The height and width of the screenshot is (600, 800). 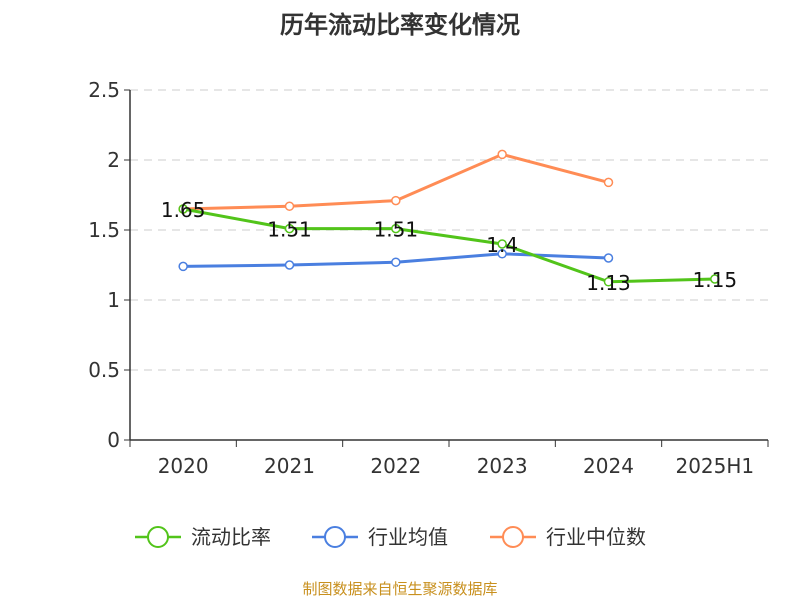 I want to click on data-label: 1.4, so click(x=502, y=245).